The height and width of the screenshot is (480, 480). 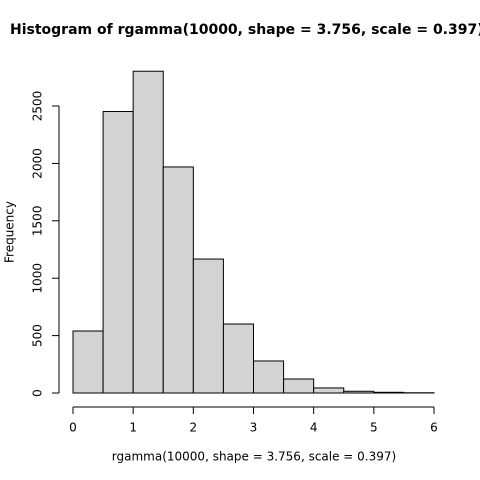 What do you see at coordinates (38, 106) in the screenshot?
I see `y-tick-label: 2500` at bounding box center [38, 106].